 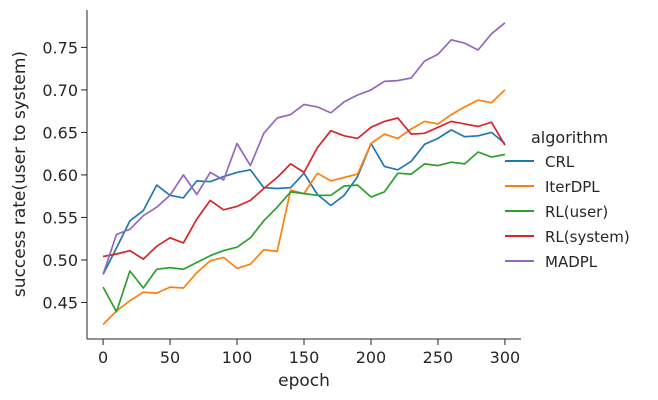 I want to click on x-tick-label: 100, so click(x=237, y=357).